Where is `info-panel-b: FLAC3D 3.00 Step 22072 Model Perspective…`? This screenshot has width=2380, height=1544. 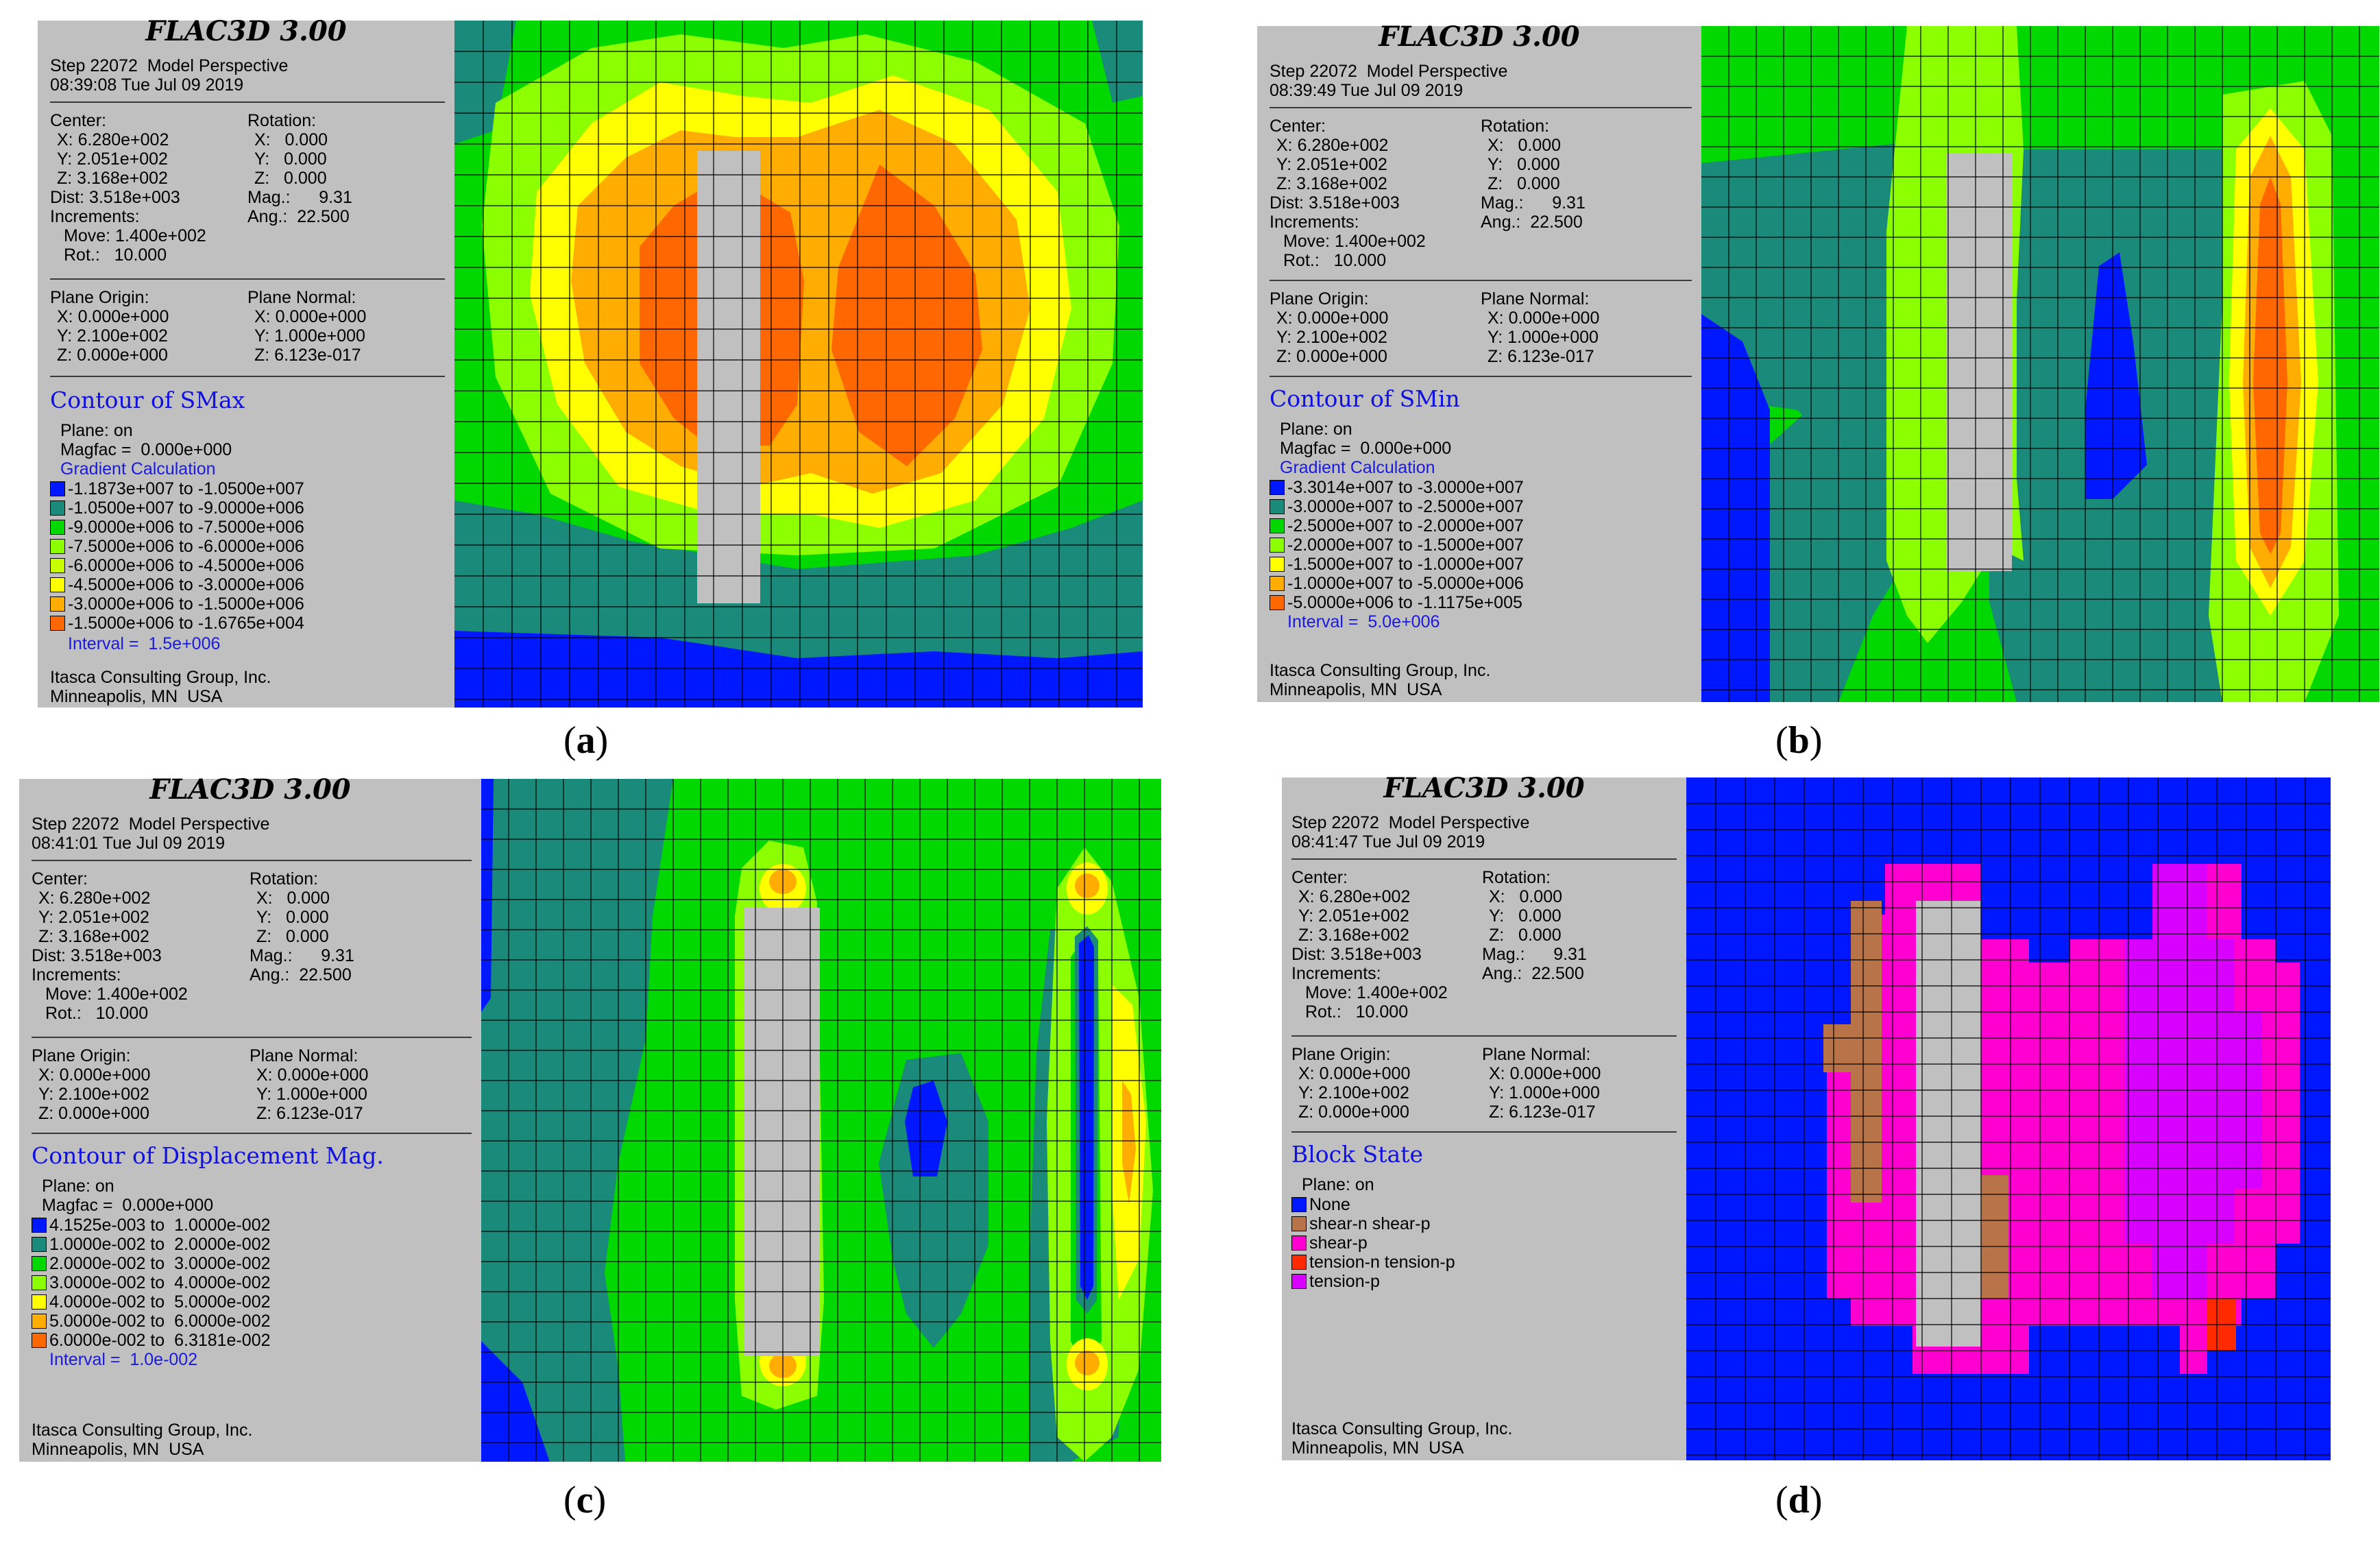
info-panel-b: FLAC3D 3.00 Step 22072 Model Perspective… is located at coordinates (1479, 361).